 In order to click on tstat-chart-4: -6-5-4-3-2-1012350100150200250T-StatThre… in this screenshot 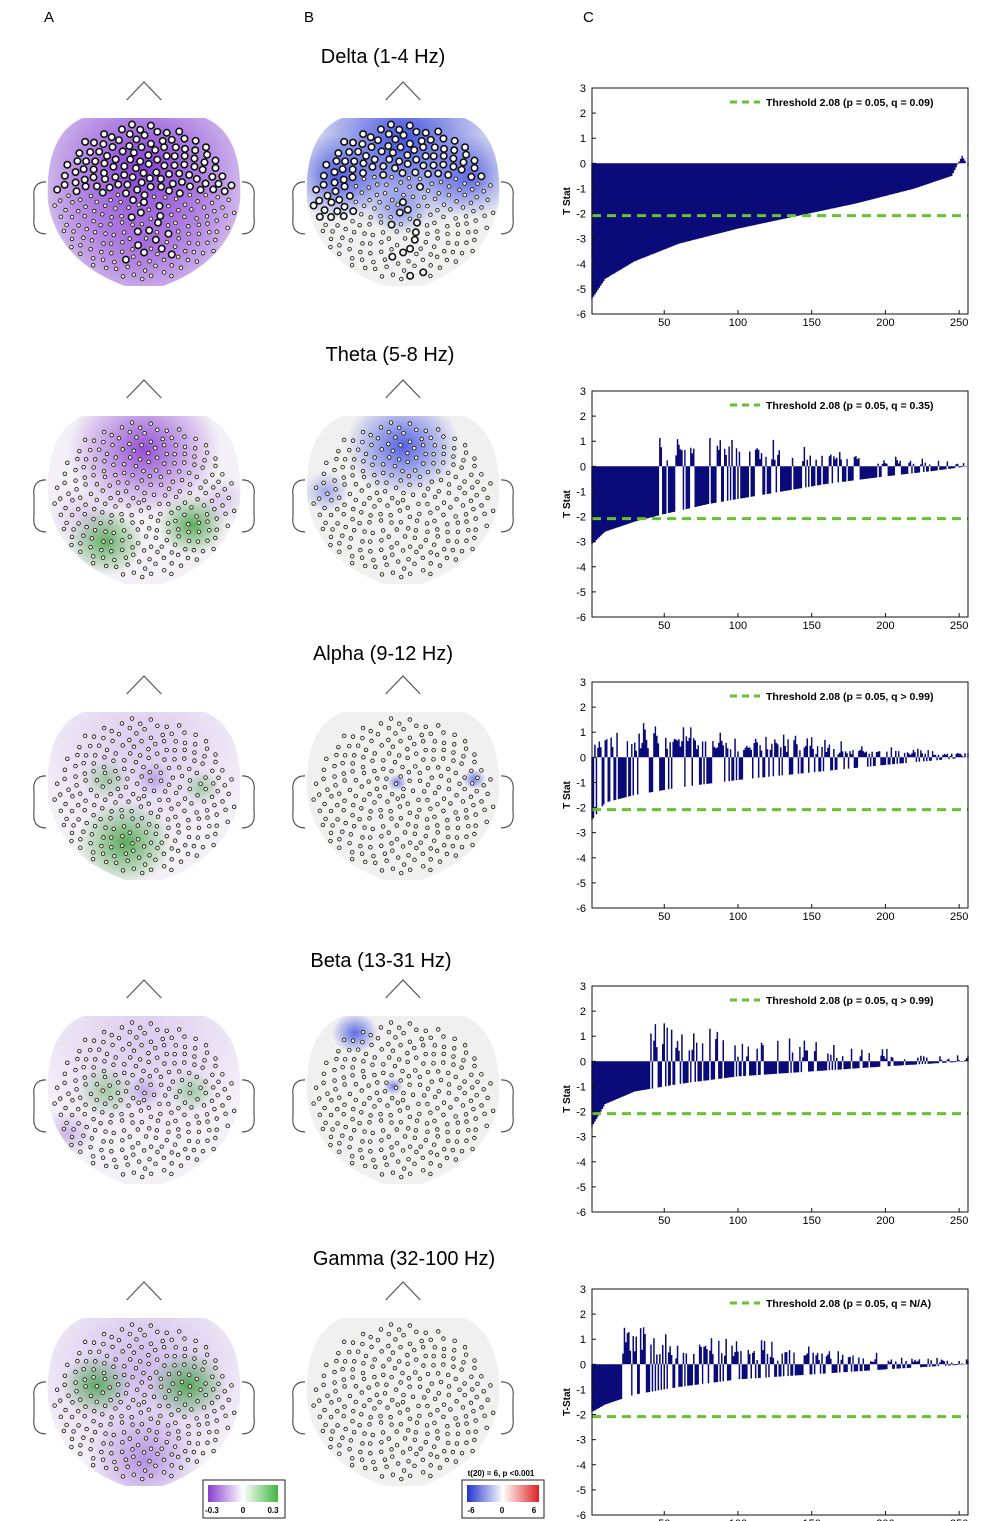, I will do `click(765, 1402)`.